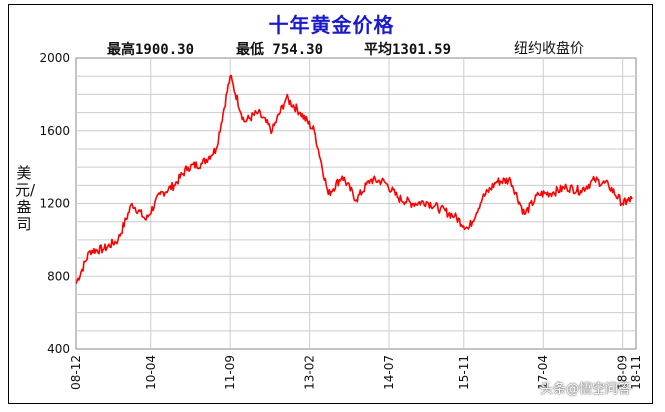  I want to click on stat-average: 平均1301.59, so click(408, 50).